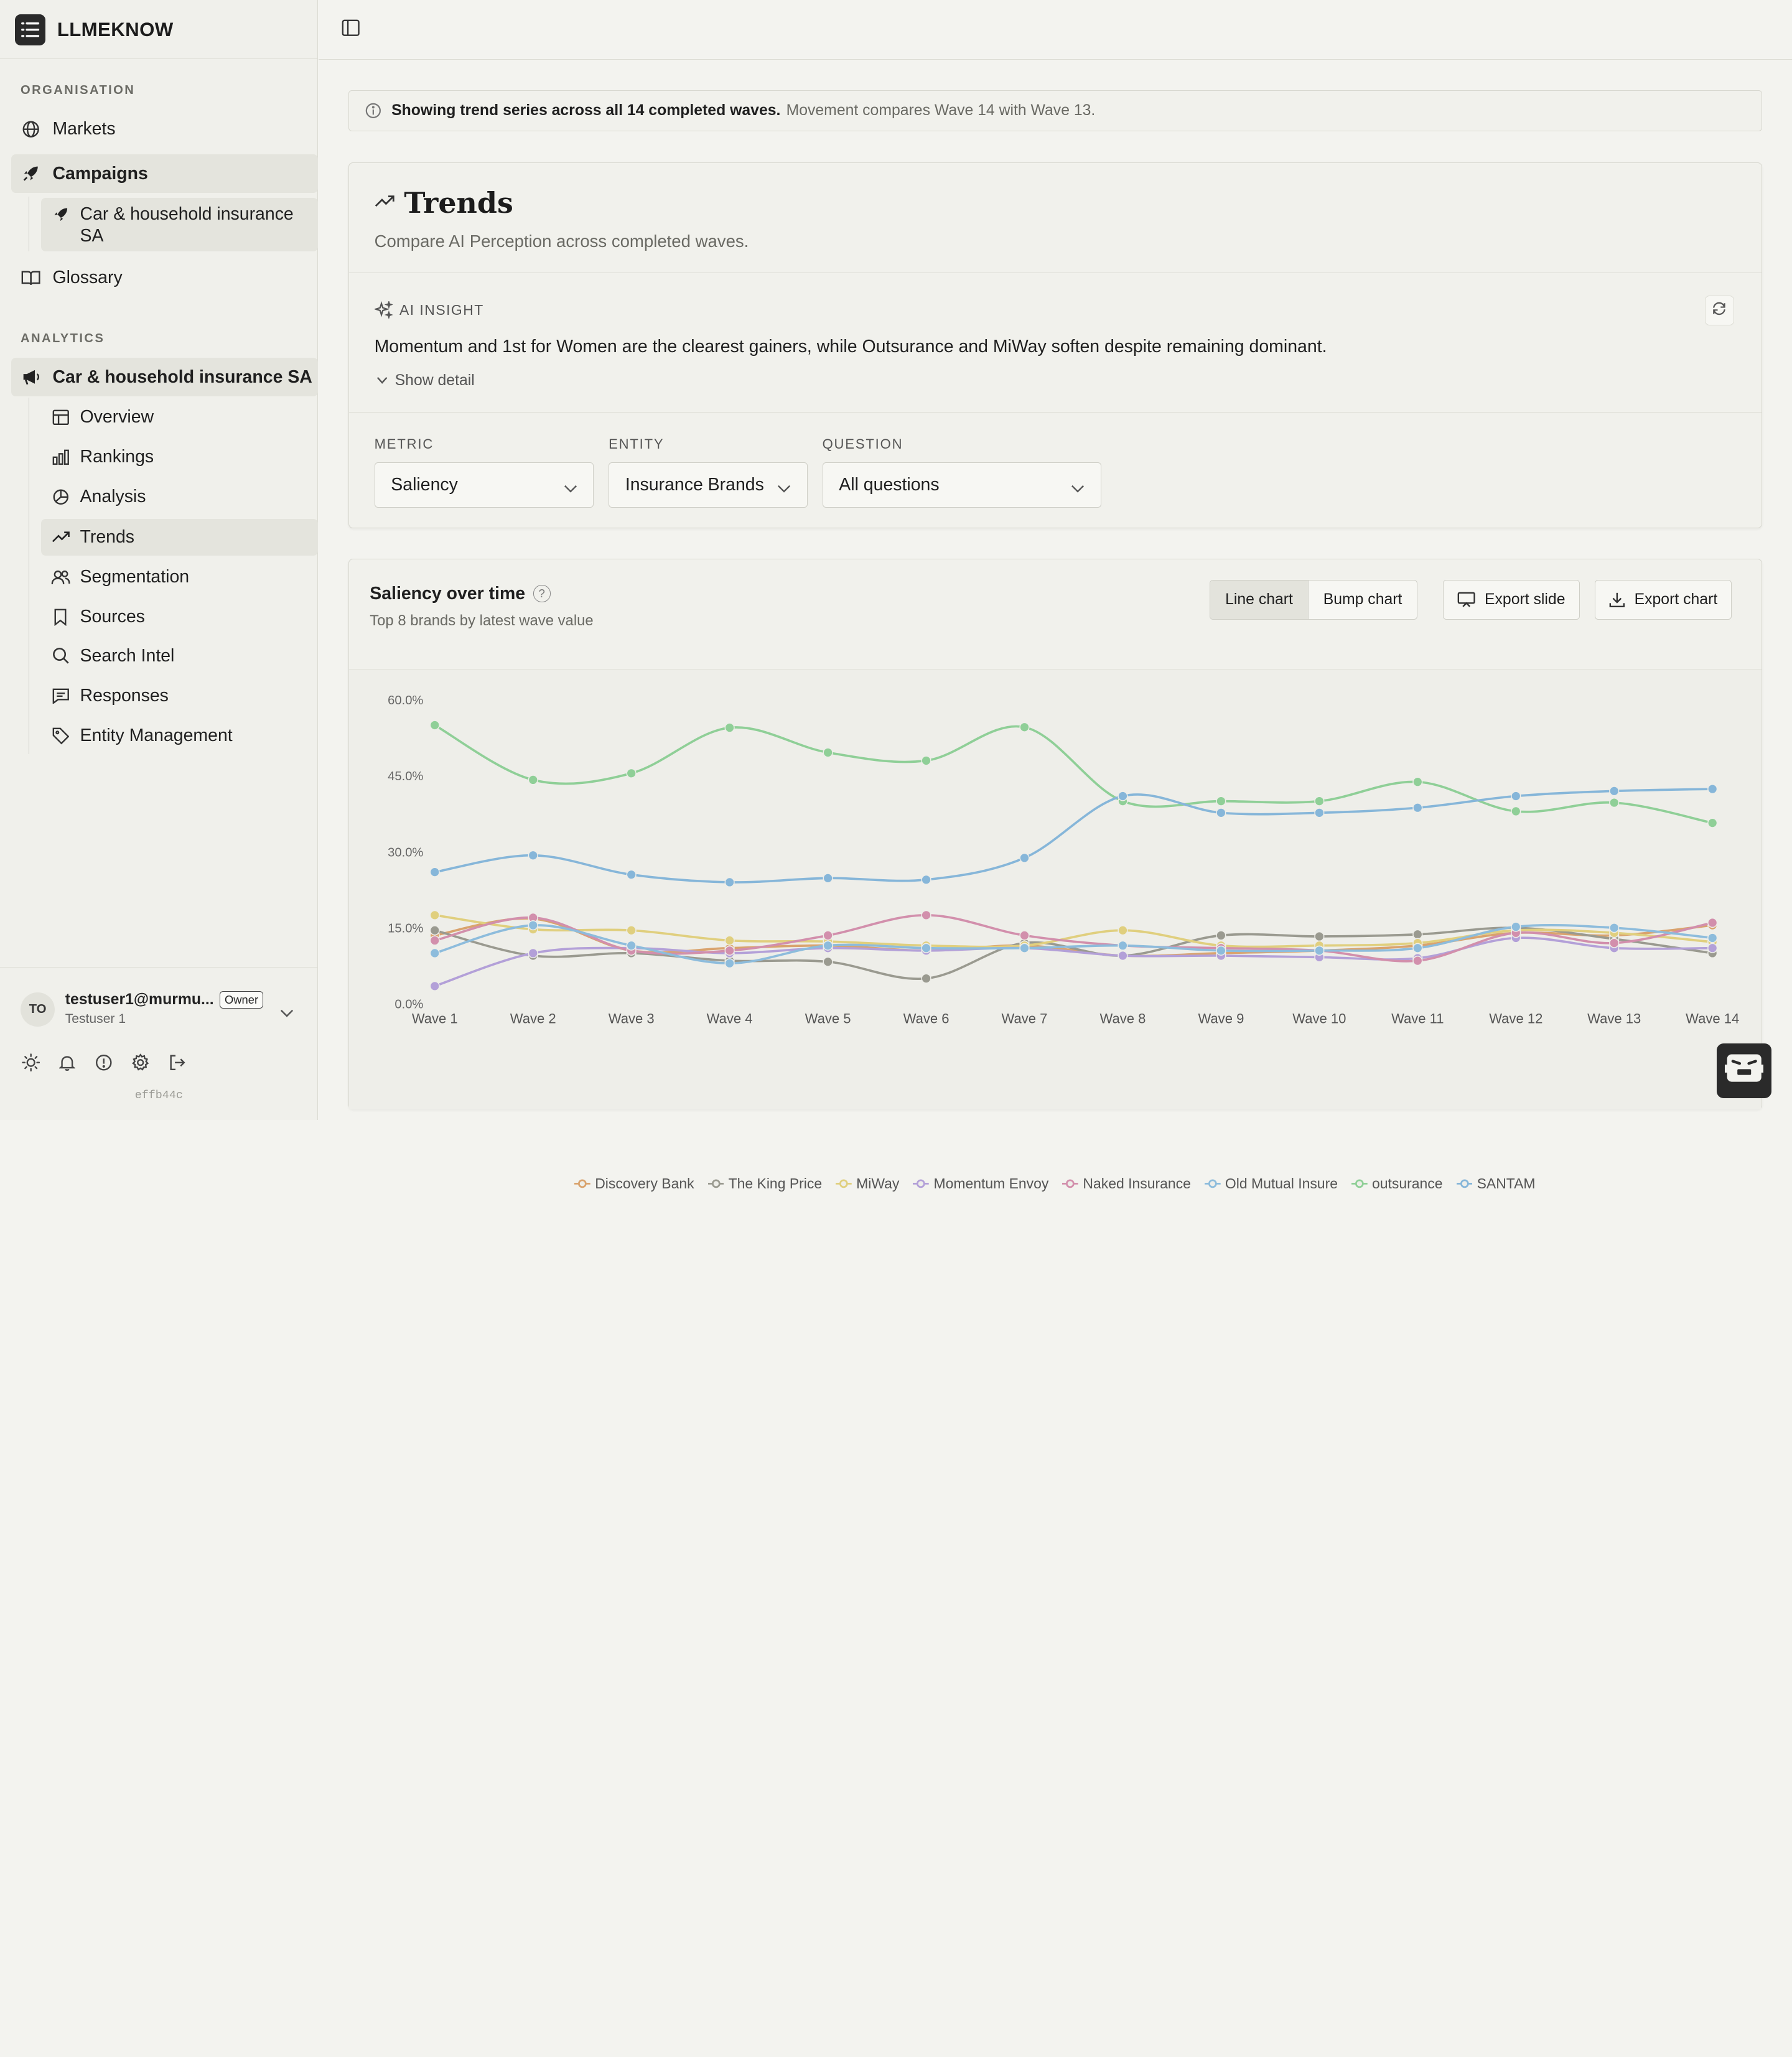  What do you see at coordinates (1123, 1019) in the screenshot?
I see `x-tick-label: Wave 8` at bounding box center [1123, 1019].